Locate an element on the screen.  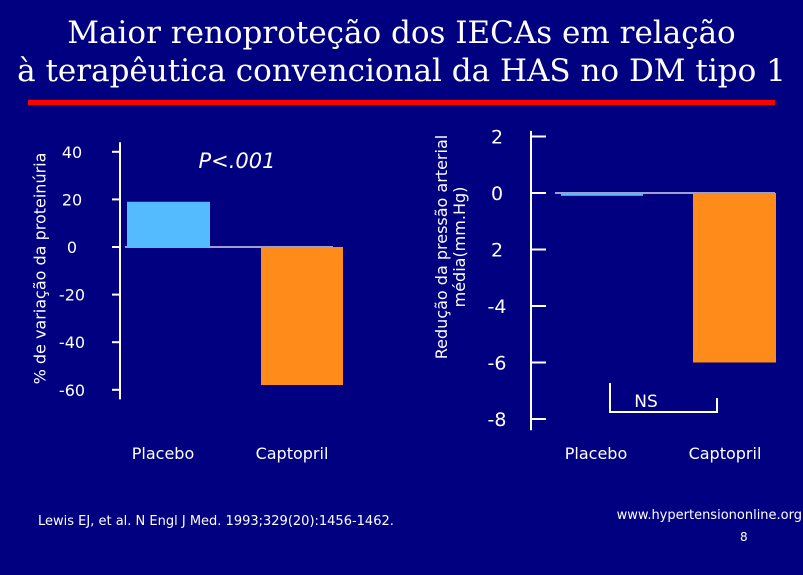
left-chart-bar-placebo is located at coordinates (168, 224).